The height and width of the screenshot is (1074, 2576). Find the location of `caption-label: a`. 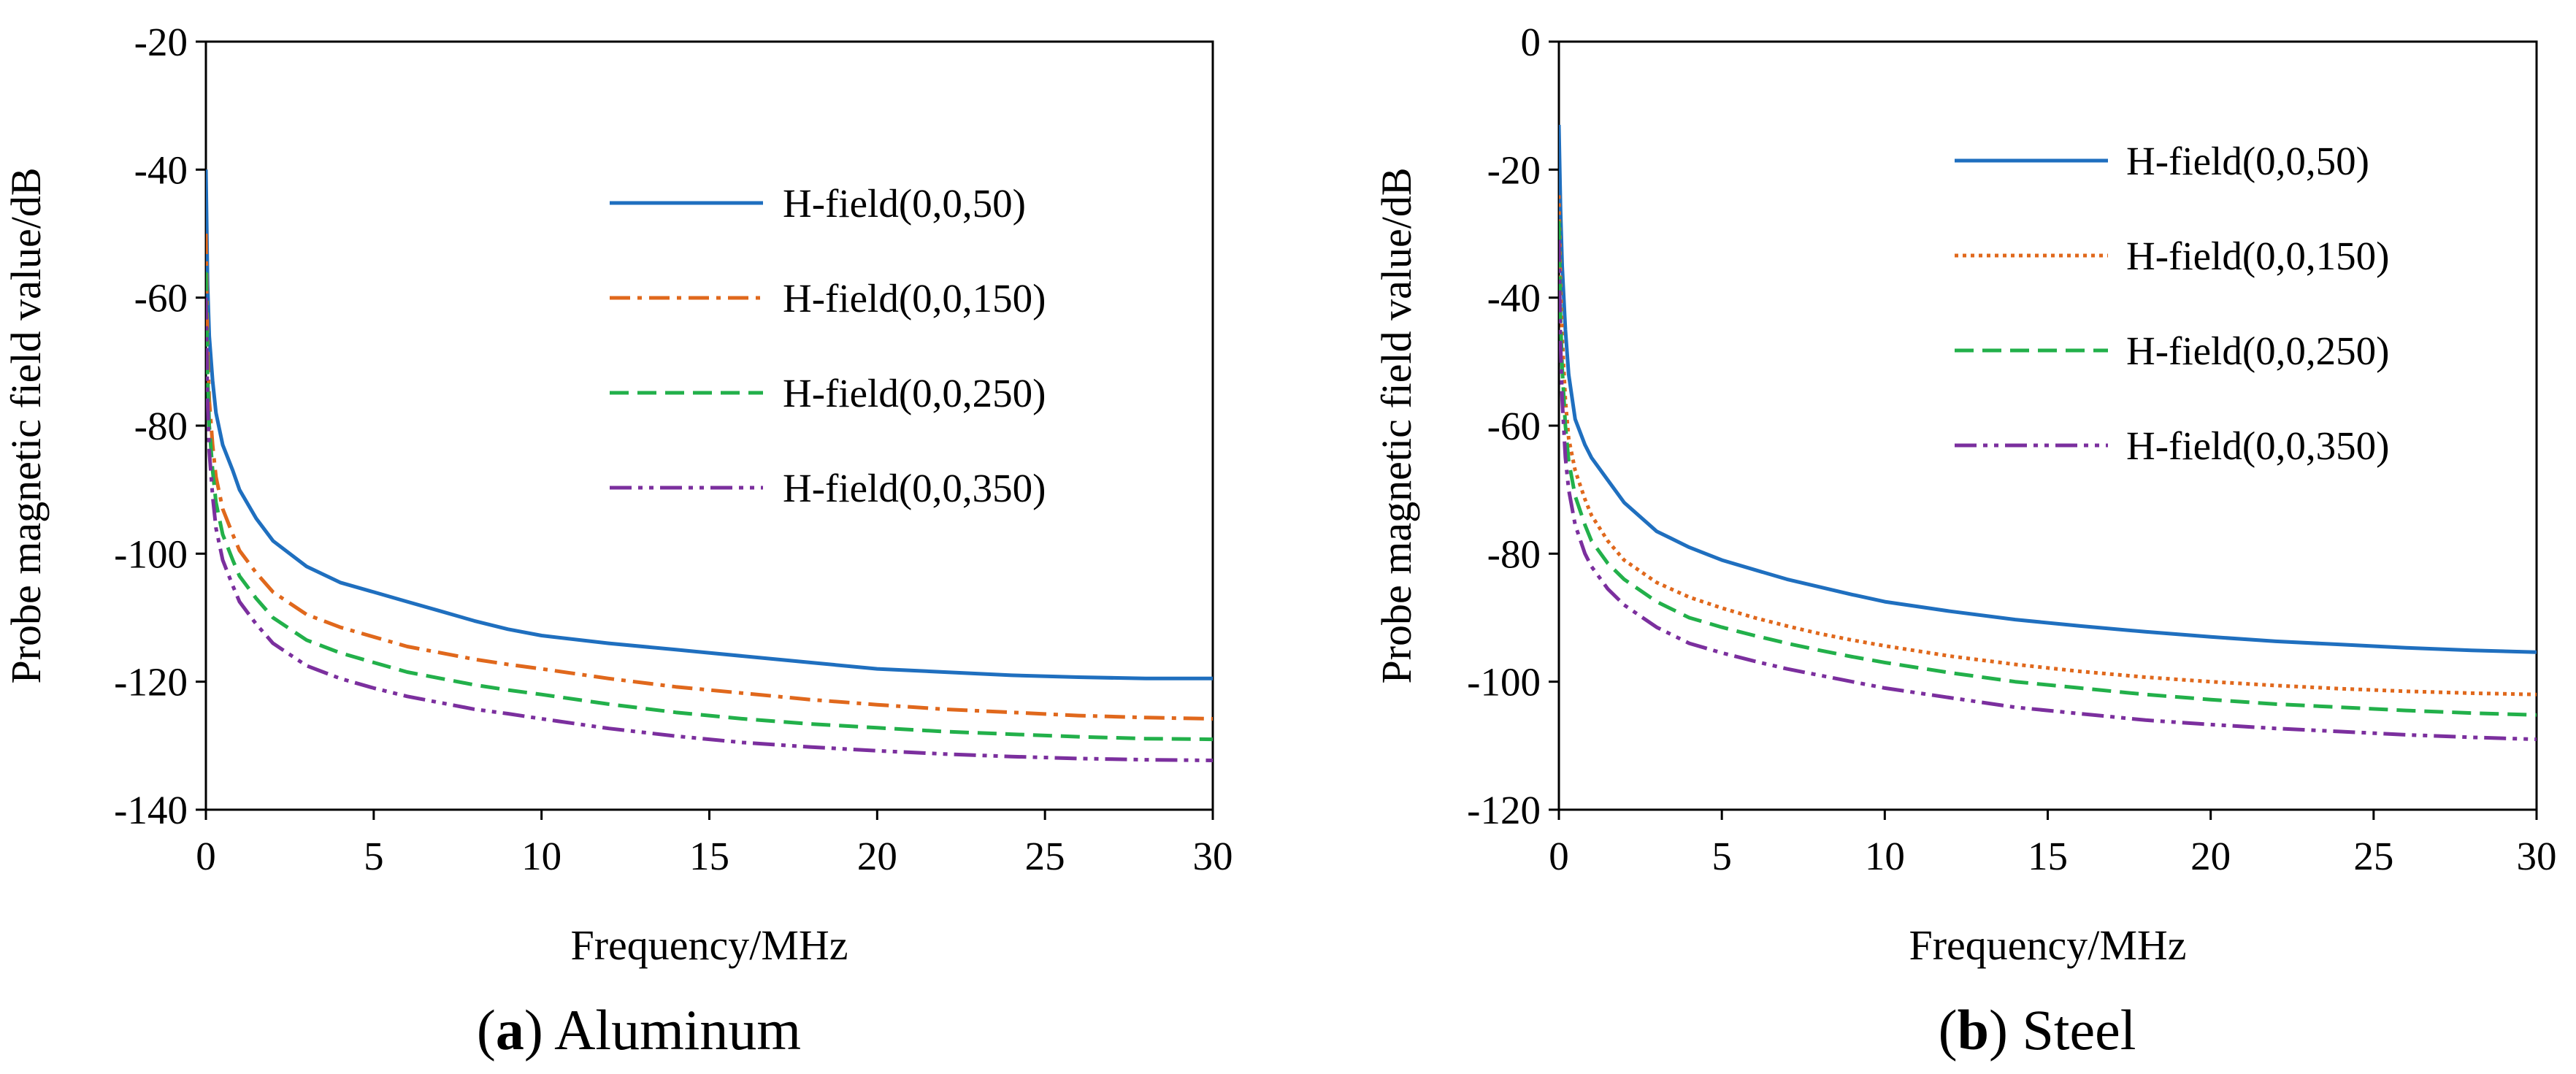

caption-label: a is located at coordinates (510, 1030).